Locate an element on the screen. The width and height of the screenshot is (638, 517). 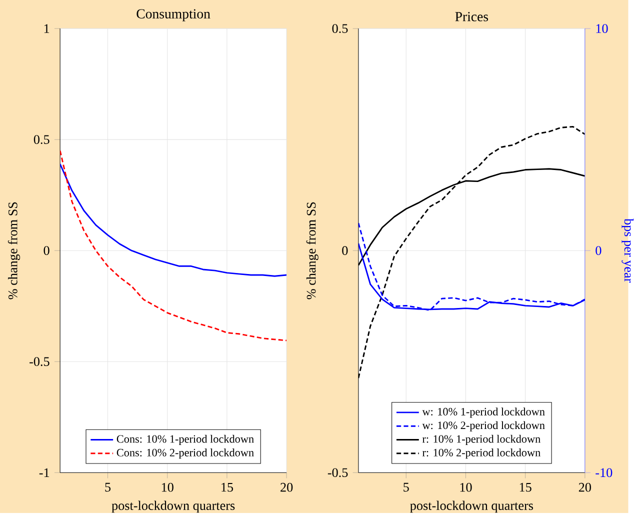
legend-label: r: 10% 2-period lockdown is located at coordinates (481, 453).